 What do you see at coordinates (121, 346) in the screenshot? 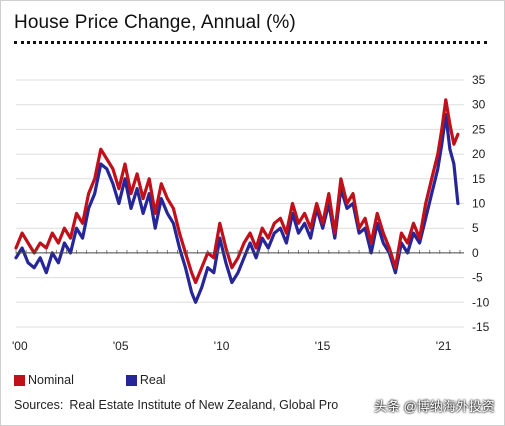
I see `x-tick-label: '05` at bounding box center [121, 346].